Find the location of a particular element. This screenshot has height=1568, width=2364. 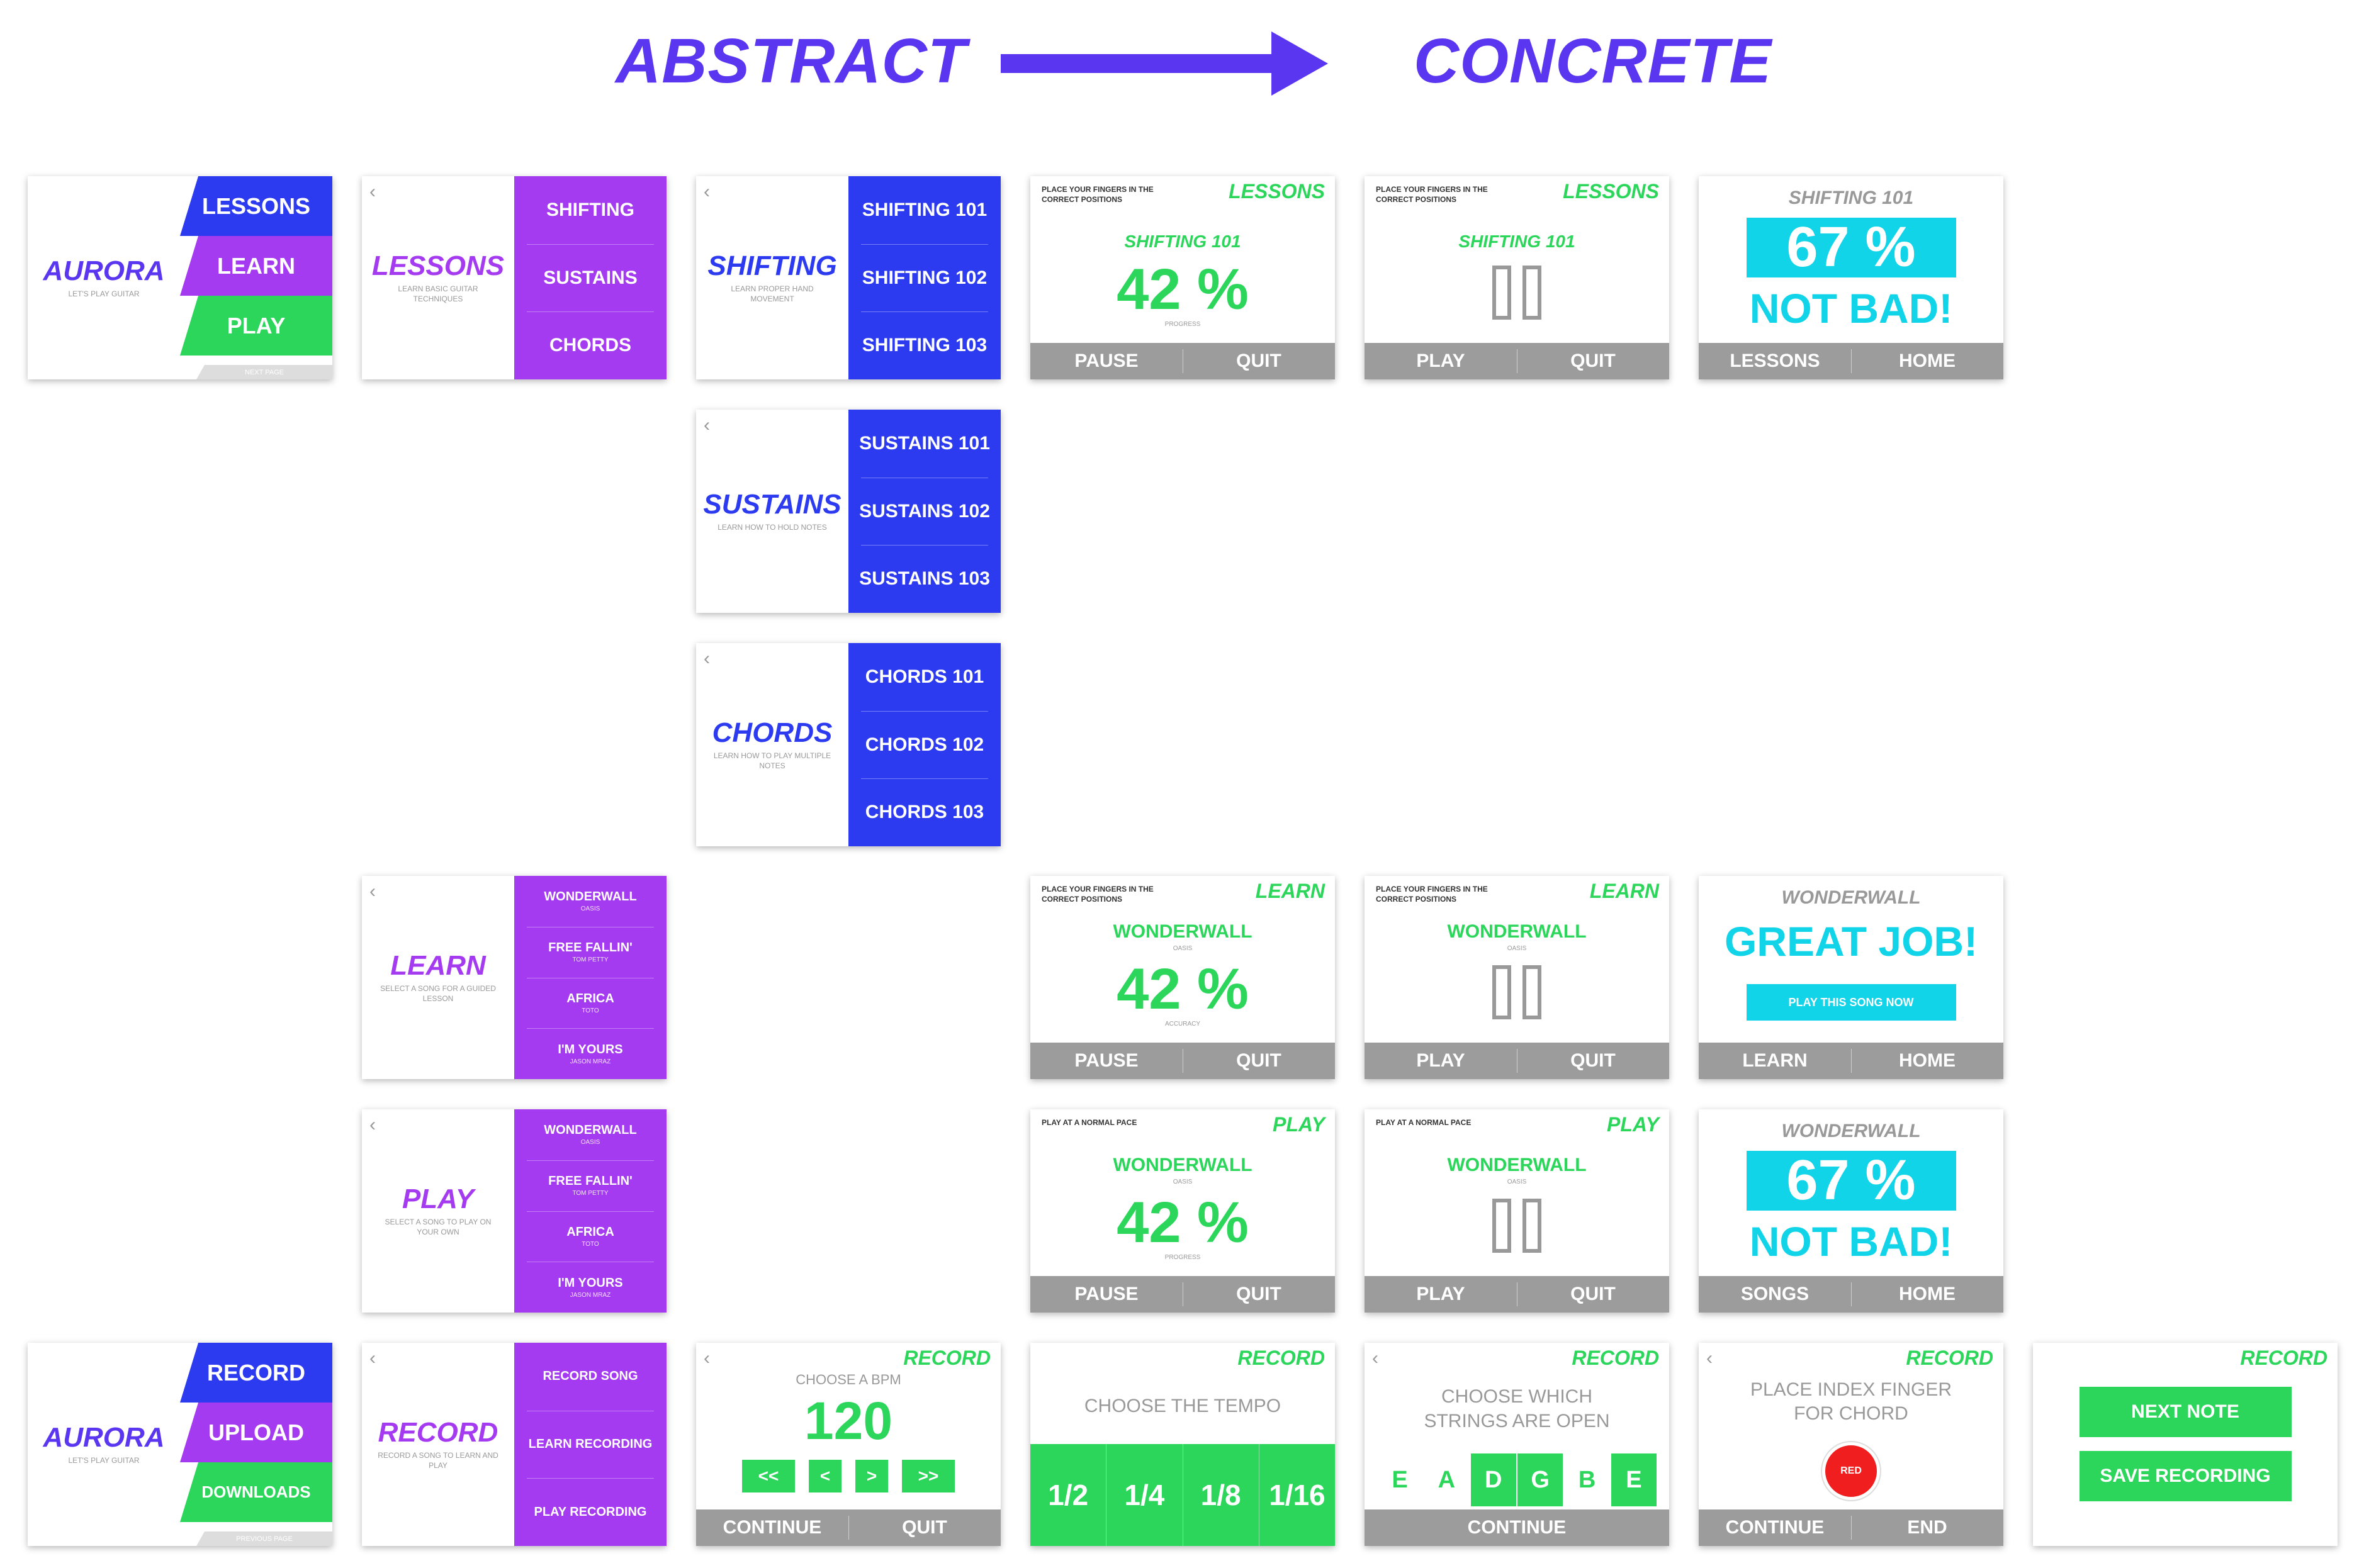

string-toggle: B is located at coordinates (1587, 1479).